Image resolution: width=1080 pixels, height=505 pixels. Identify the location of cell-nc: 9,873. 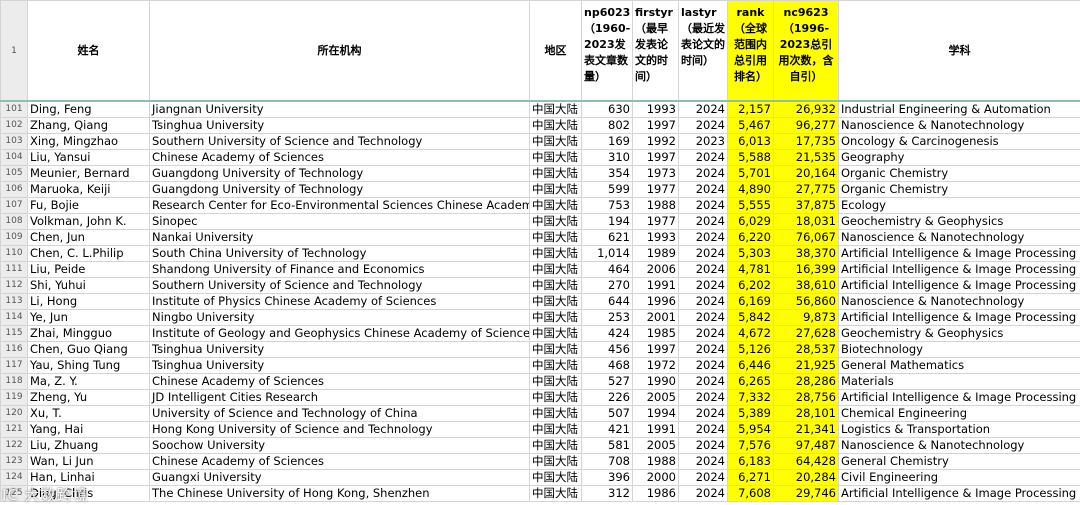
(806, 317).